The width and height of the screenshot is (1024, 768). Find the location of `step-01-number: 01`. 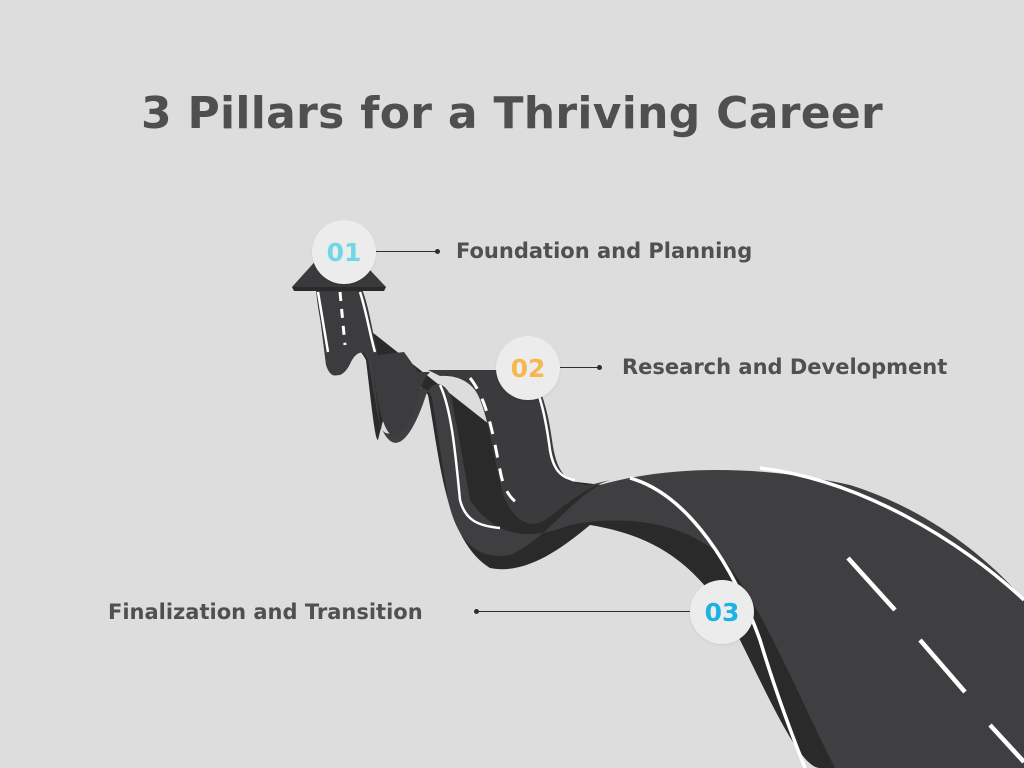

step-01-number: 01 is located at coordinates (344, 252).